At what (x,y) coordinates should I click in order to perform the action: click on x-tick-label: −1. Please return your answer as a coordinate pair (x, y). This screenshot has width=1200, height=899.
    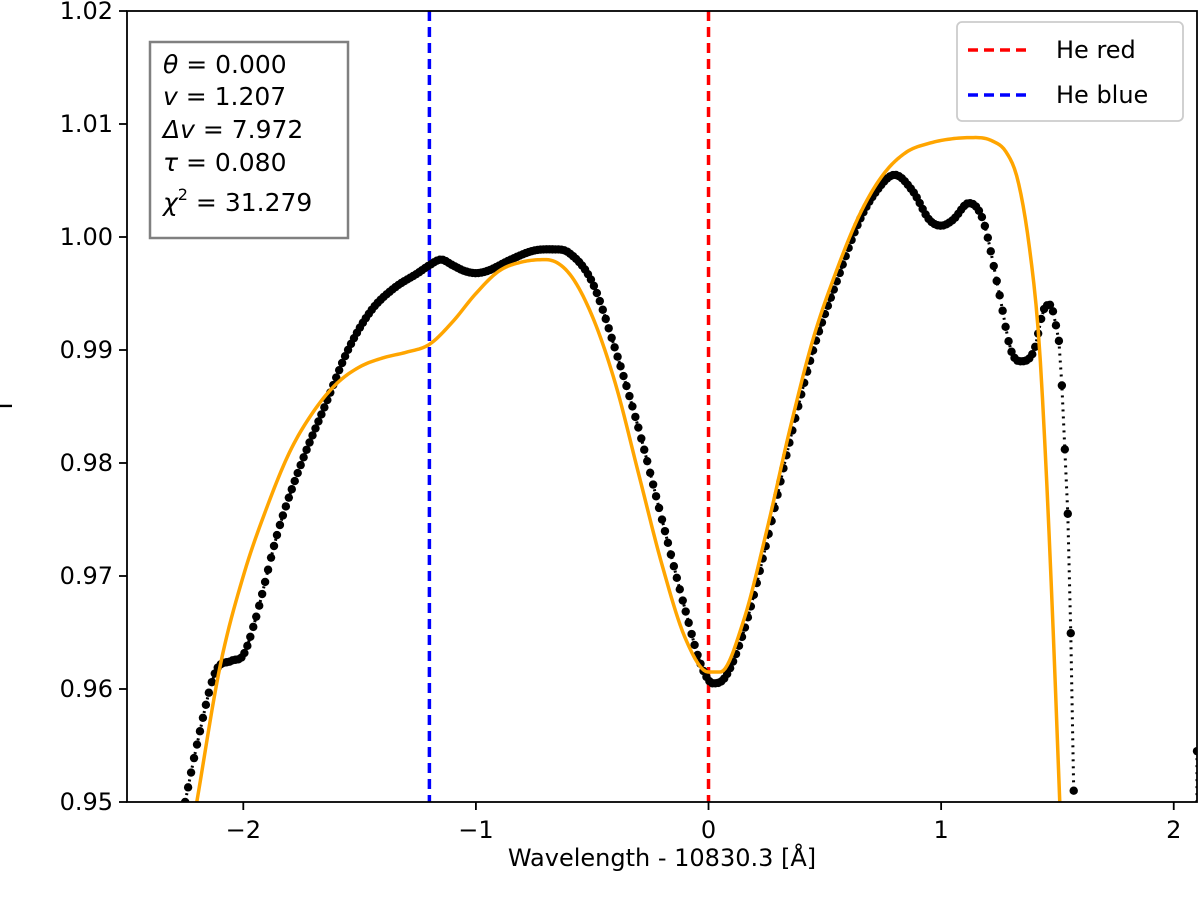
    Looking at the image, I should click on (475, 830).